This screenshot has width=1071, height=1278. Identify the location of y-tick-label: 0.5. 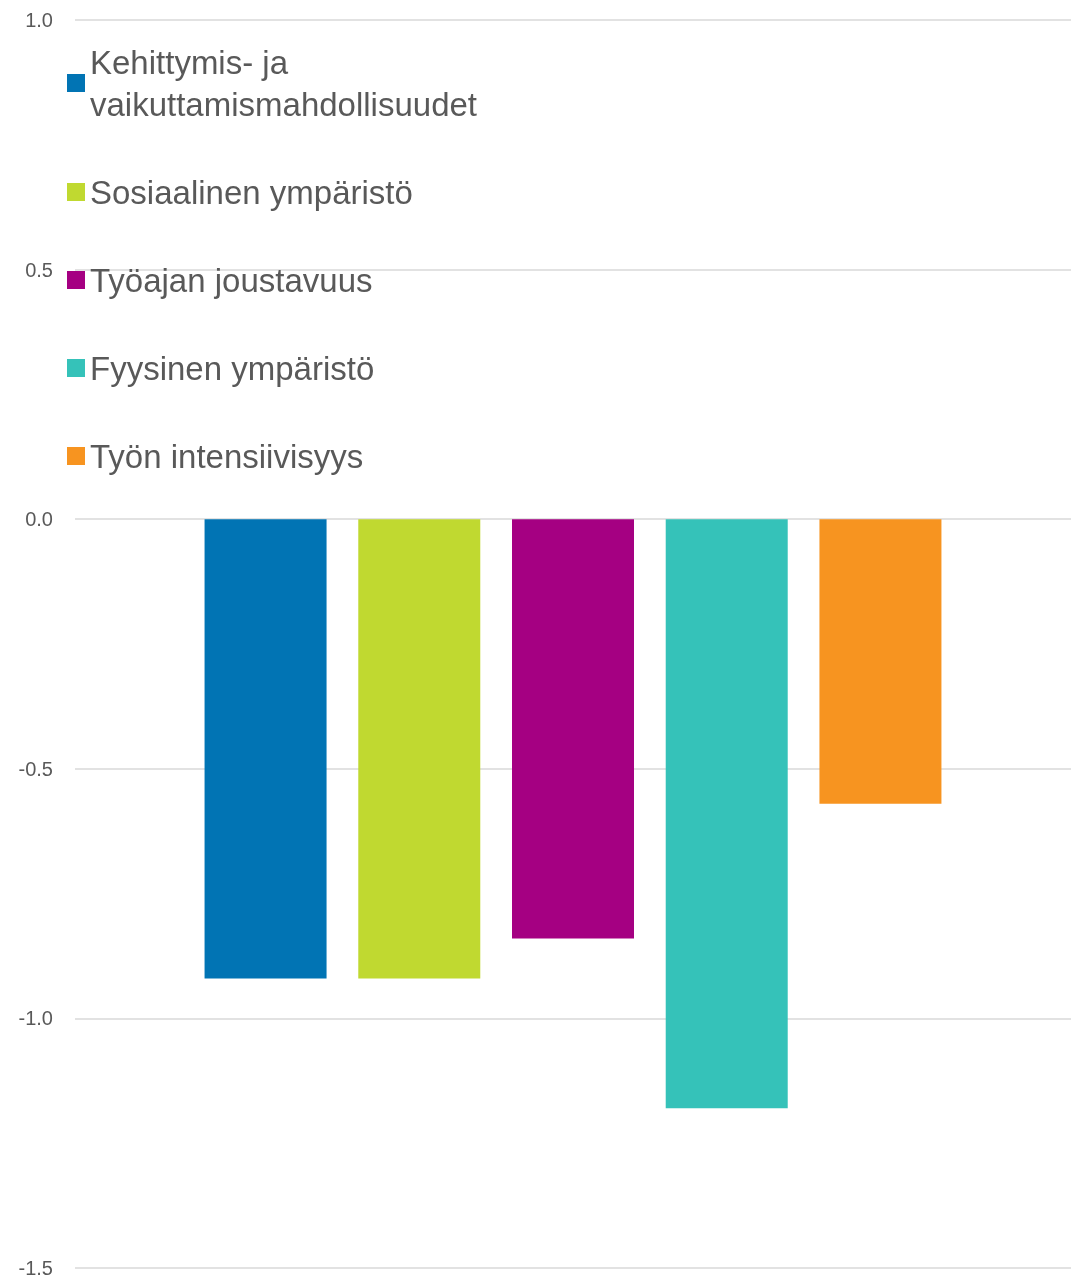
(39, 269).